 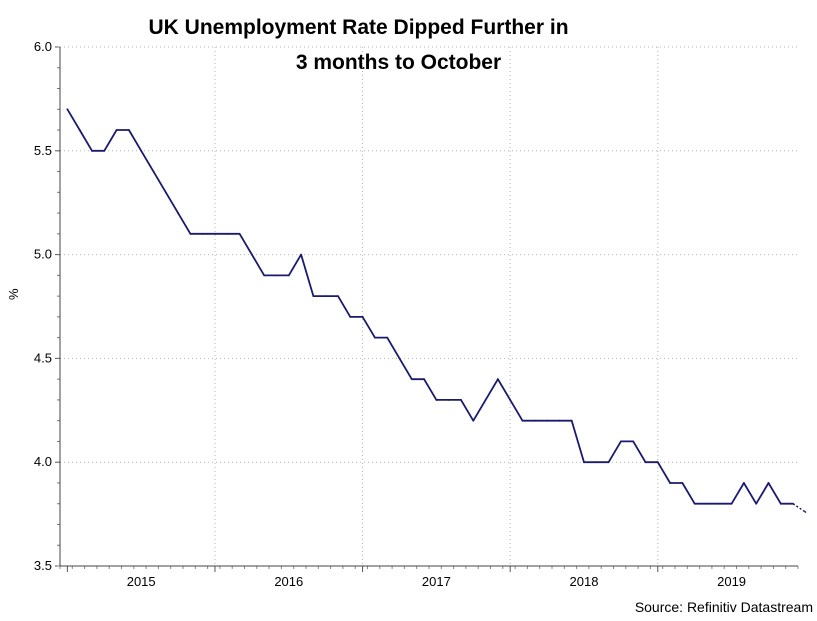 What do you see at coordinates (43, 461) in the screenshot?
I see `y-tick-label: 4.0` at bounding box center [43, 461].